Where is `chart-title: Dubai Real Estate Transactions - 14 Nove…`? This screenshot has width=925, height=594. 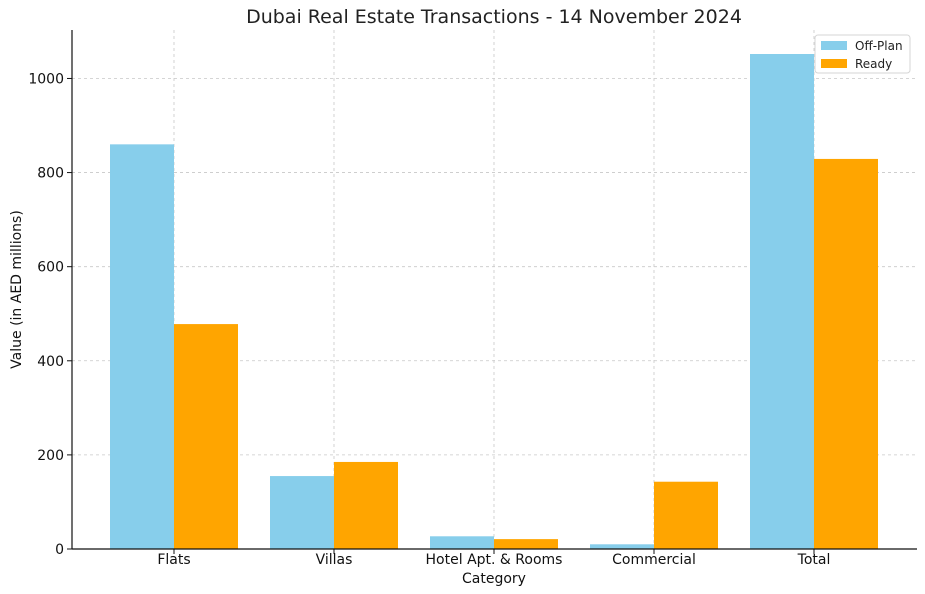 chart-title: Dubai Real Estate Transactions - 14 Nove… is located at coordinates (494, 17).